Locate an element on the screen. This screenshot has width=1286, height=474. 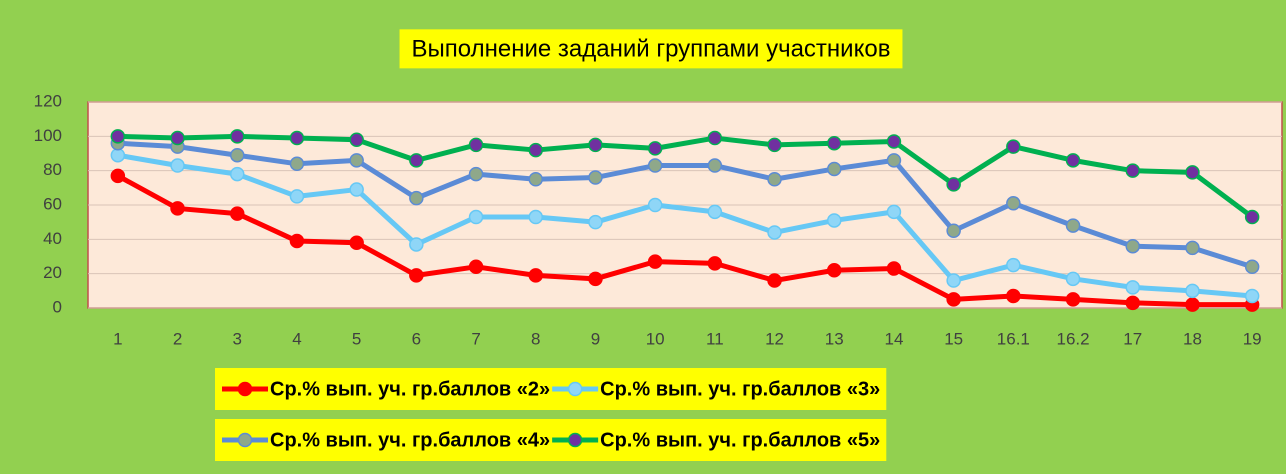
x-tick-label: 19 is located at coordinates (1252, 338).